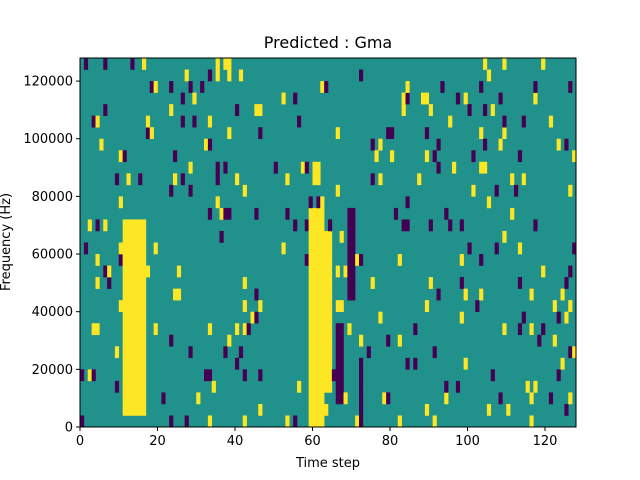  Describe the element at coordinates (545, 441) in the screenshot. I see `x-tick-label: 120` at that location.